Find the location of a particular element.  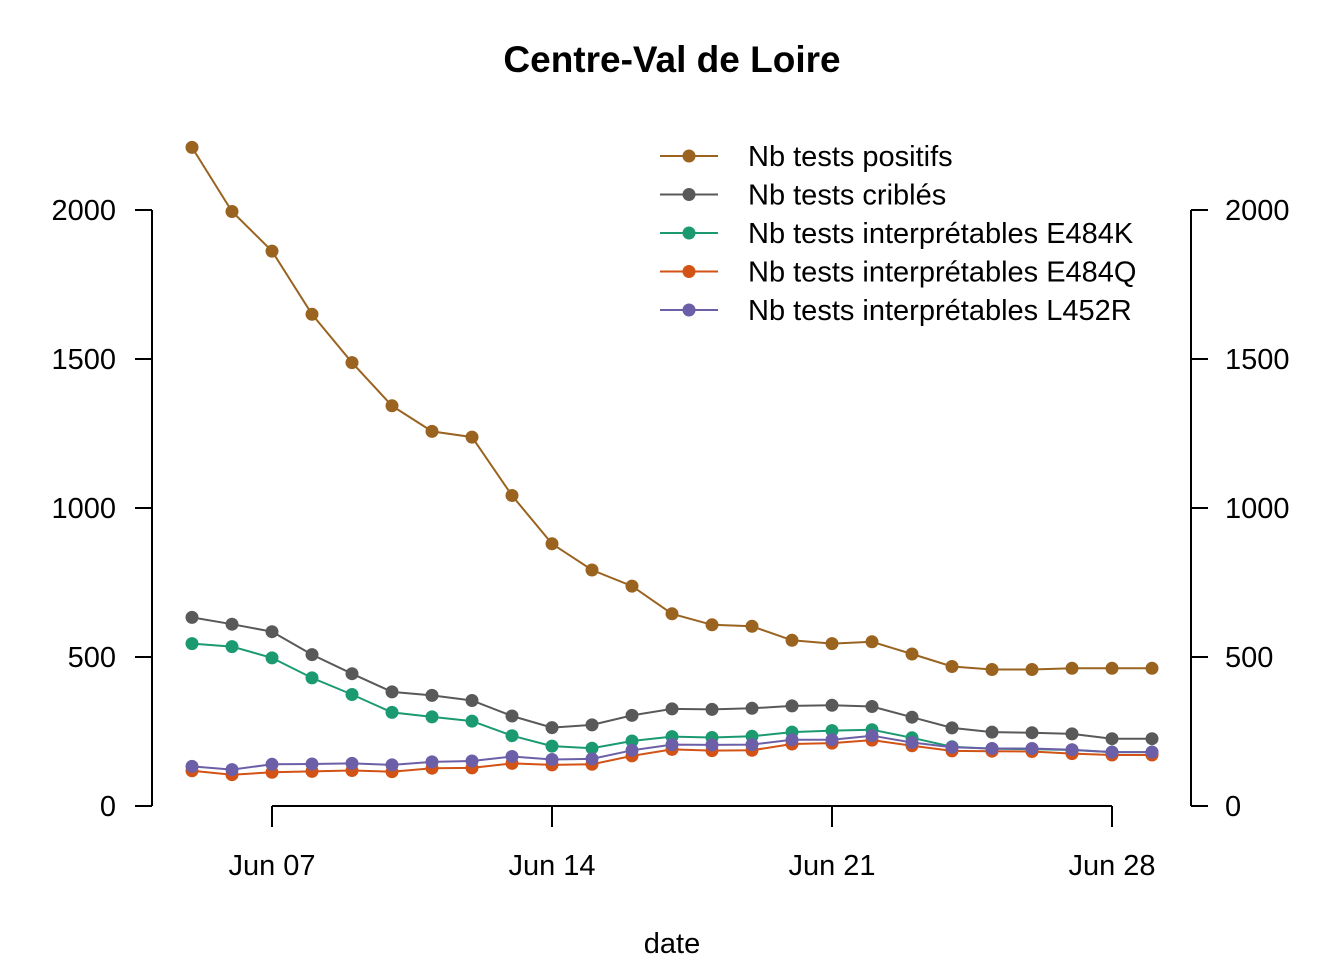

legend-item: Nb tests interprétables E484Q is located at coordinates (898, 273).